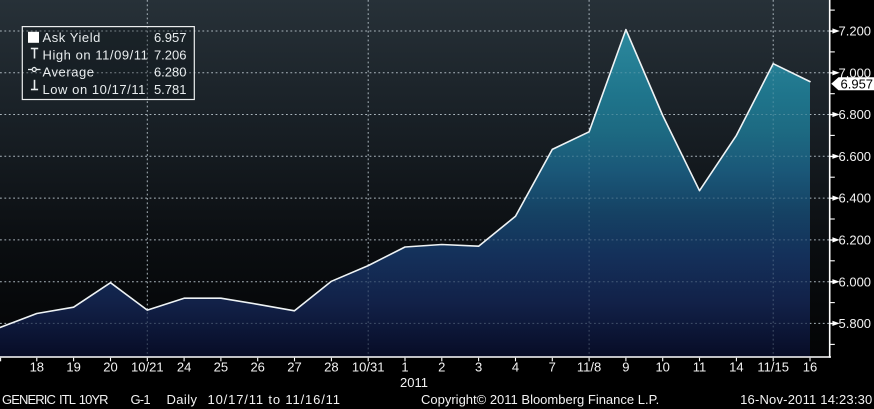 The height and width of the screenshot is (409, 874). Describe the element at coordinates (589, 366) in the screenshot. I see `svg-text: 11/8` at that location.